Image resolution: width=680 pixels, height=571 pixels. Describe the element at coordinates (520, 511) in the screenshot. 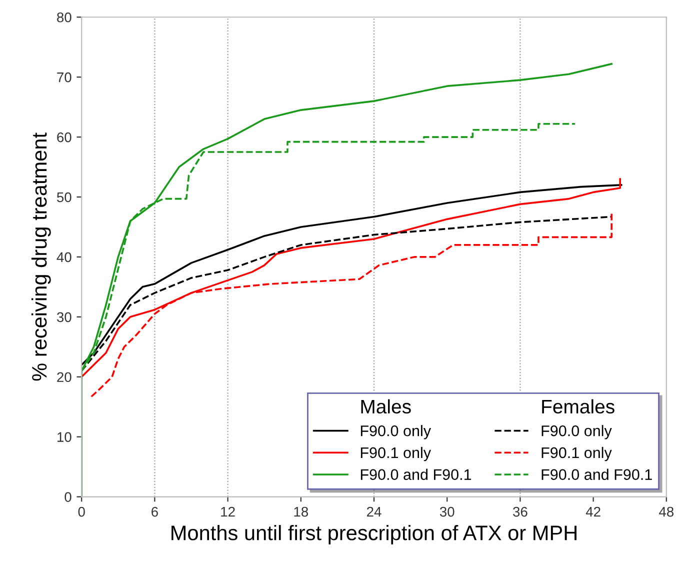

I see `x-tick-label: 36` at that location.